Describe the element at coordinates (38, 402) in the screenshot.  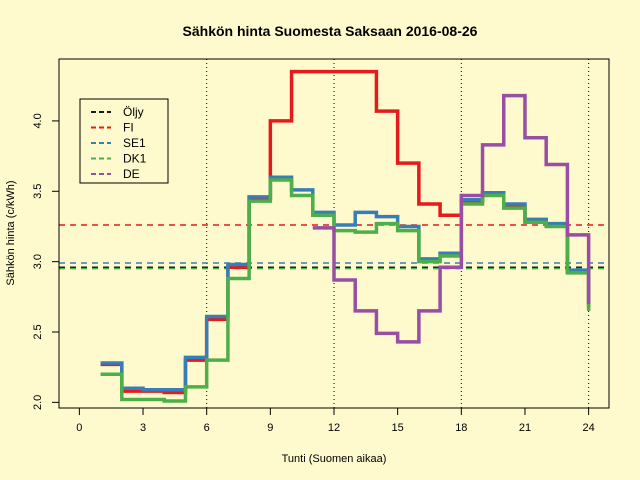
I see `y-tick-label: 2.0` at that location.